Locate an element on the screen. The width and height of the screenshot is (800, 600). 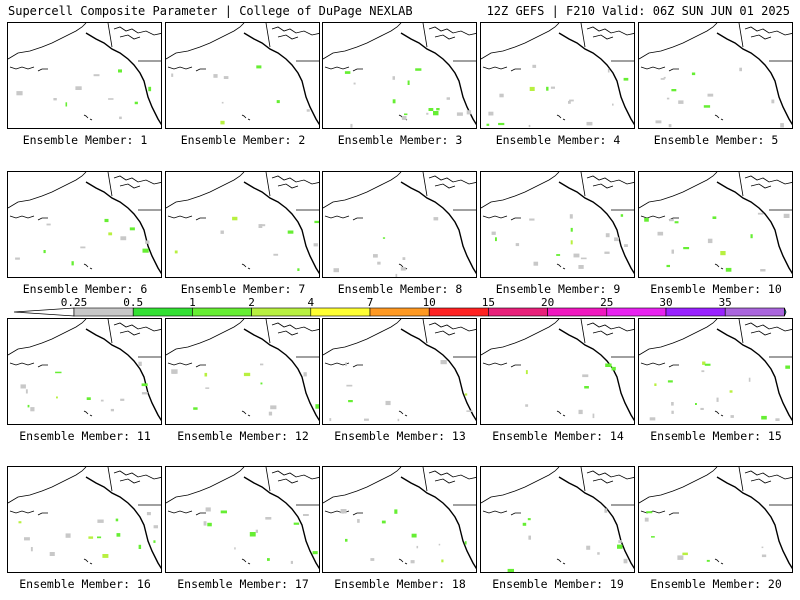
ensemble-member-label: Ensemble Member: 18 is located at coordinates (400, 584).